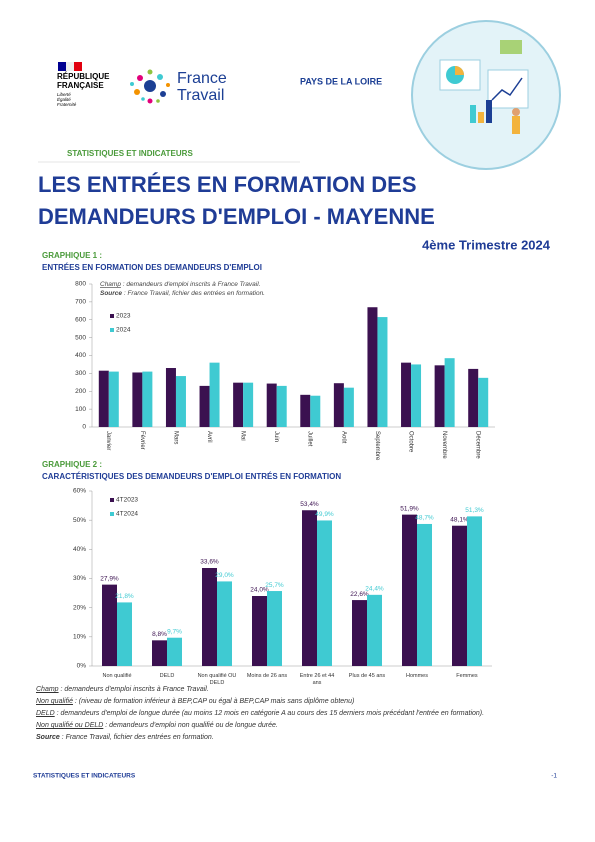  I want to click on title: LES ENTRÉES EN FORMATION DES, so click(227, 184).